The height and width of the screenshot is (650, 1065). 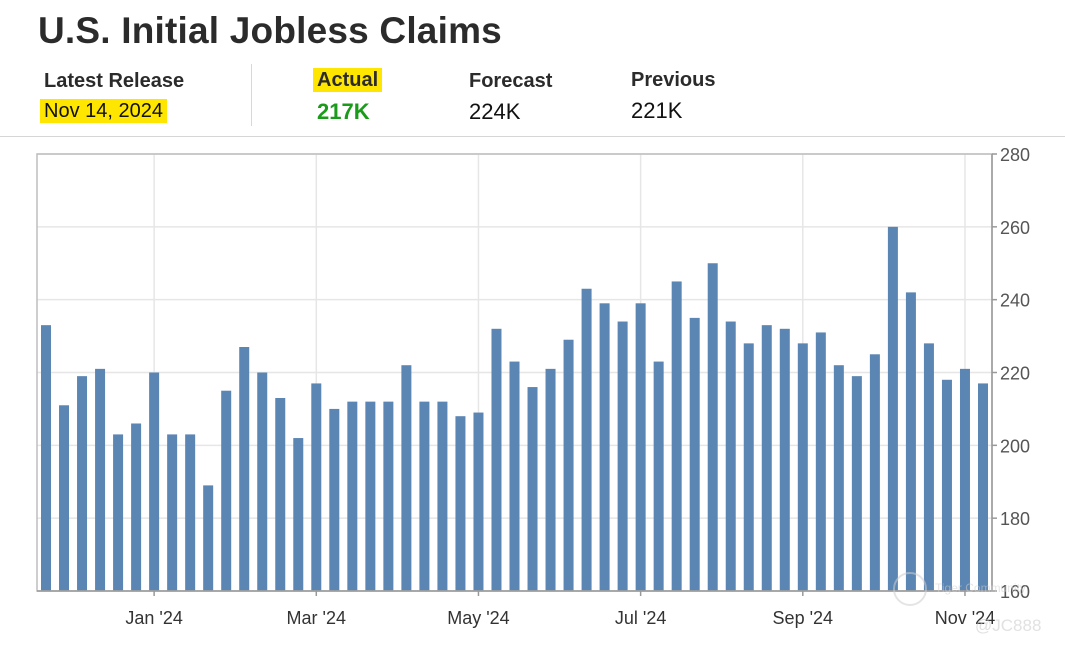 I want to click on latest-release-value: Nov 14, 2024, so click(x=103, y=111).